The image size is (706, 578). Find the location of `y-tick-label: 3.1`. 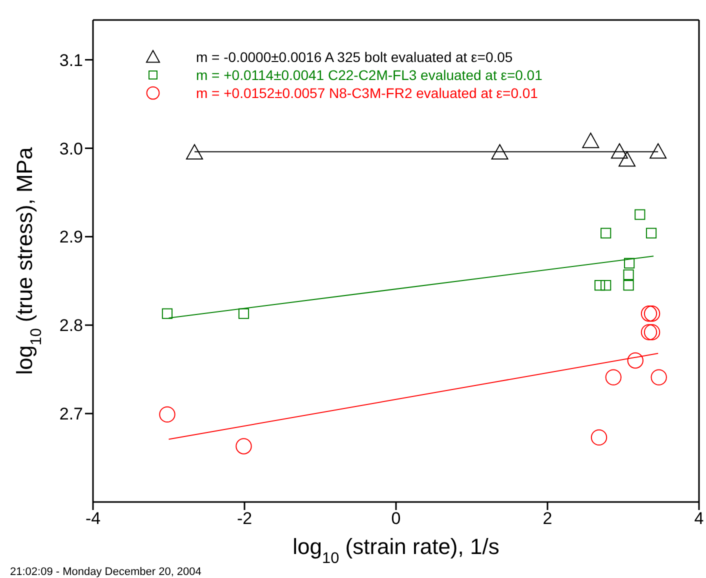

y-tick-label: 3.1 is located at coordinates (71, 60).